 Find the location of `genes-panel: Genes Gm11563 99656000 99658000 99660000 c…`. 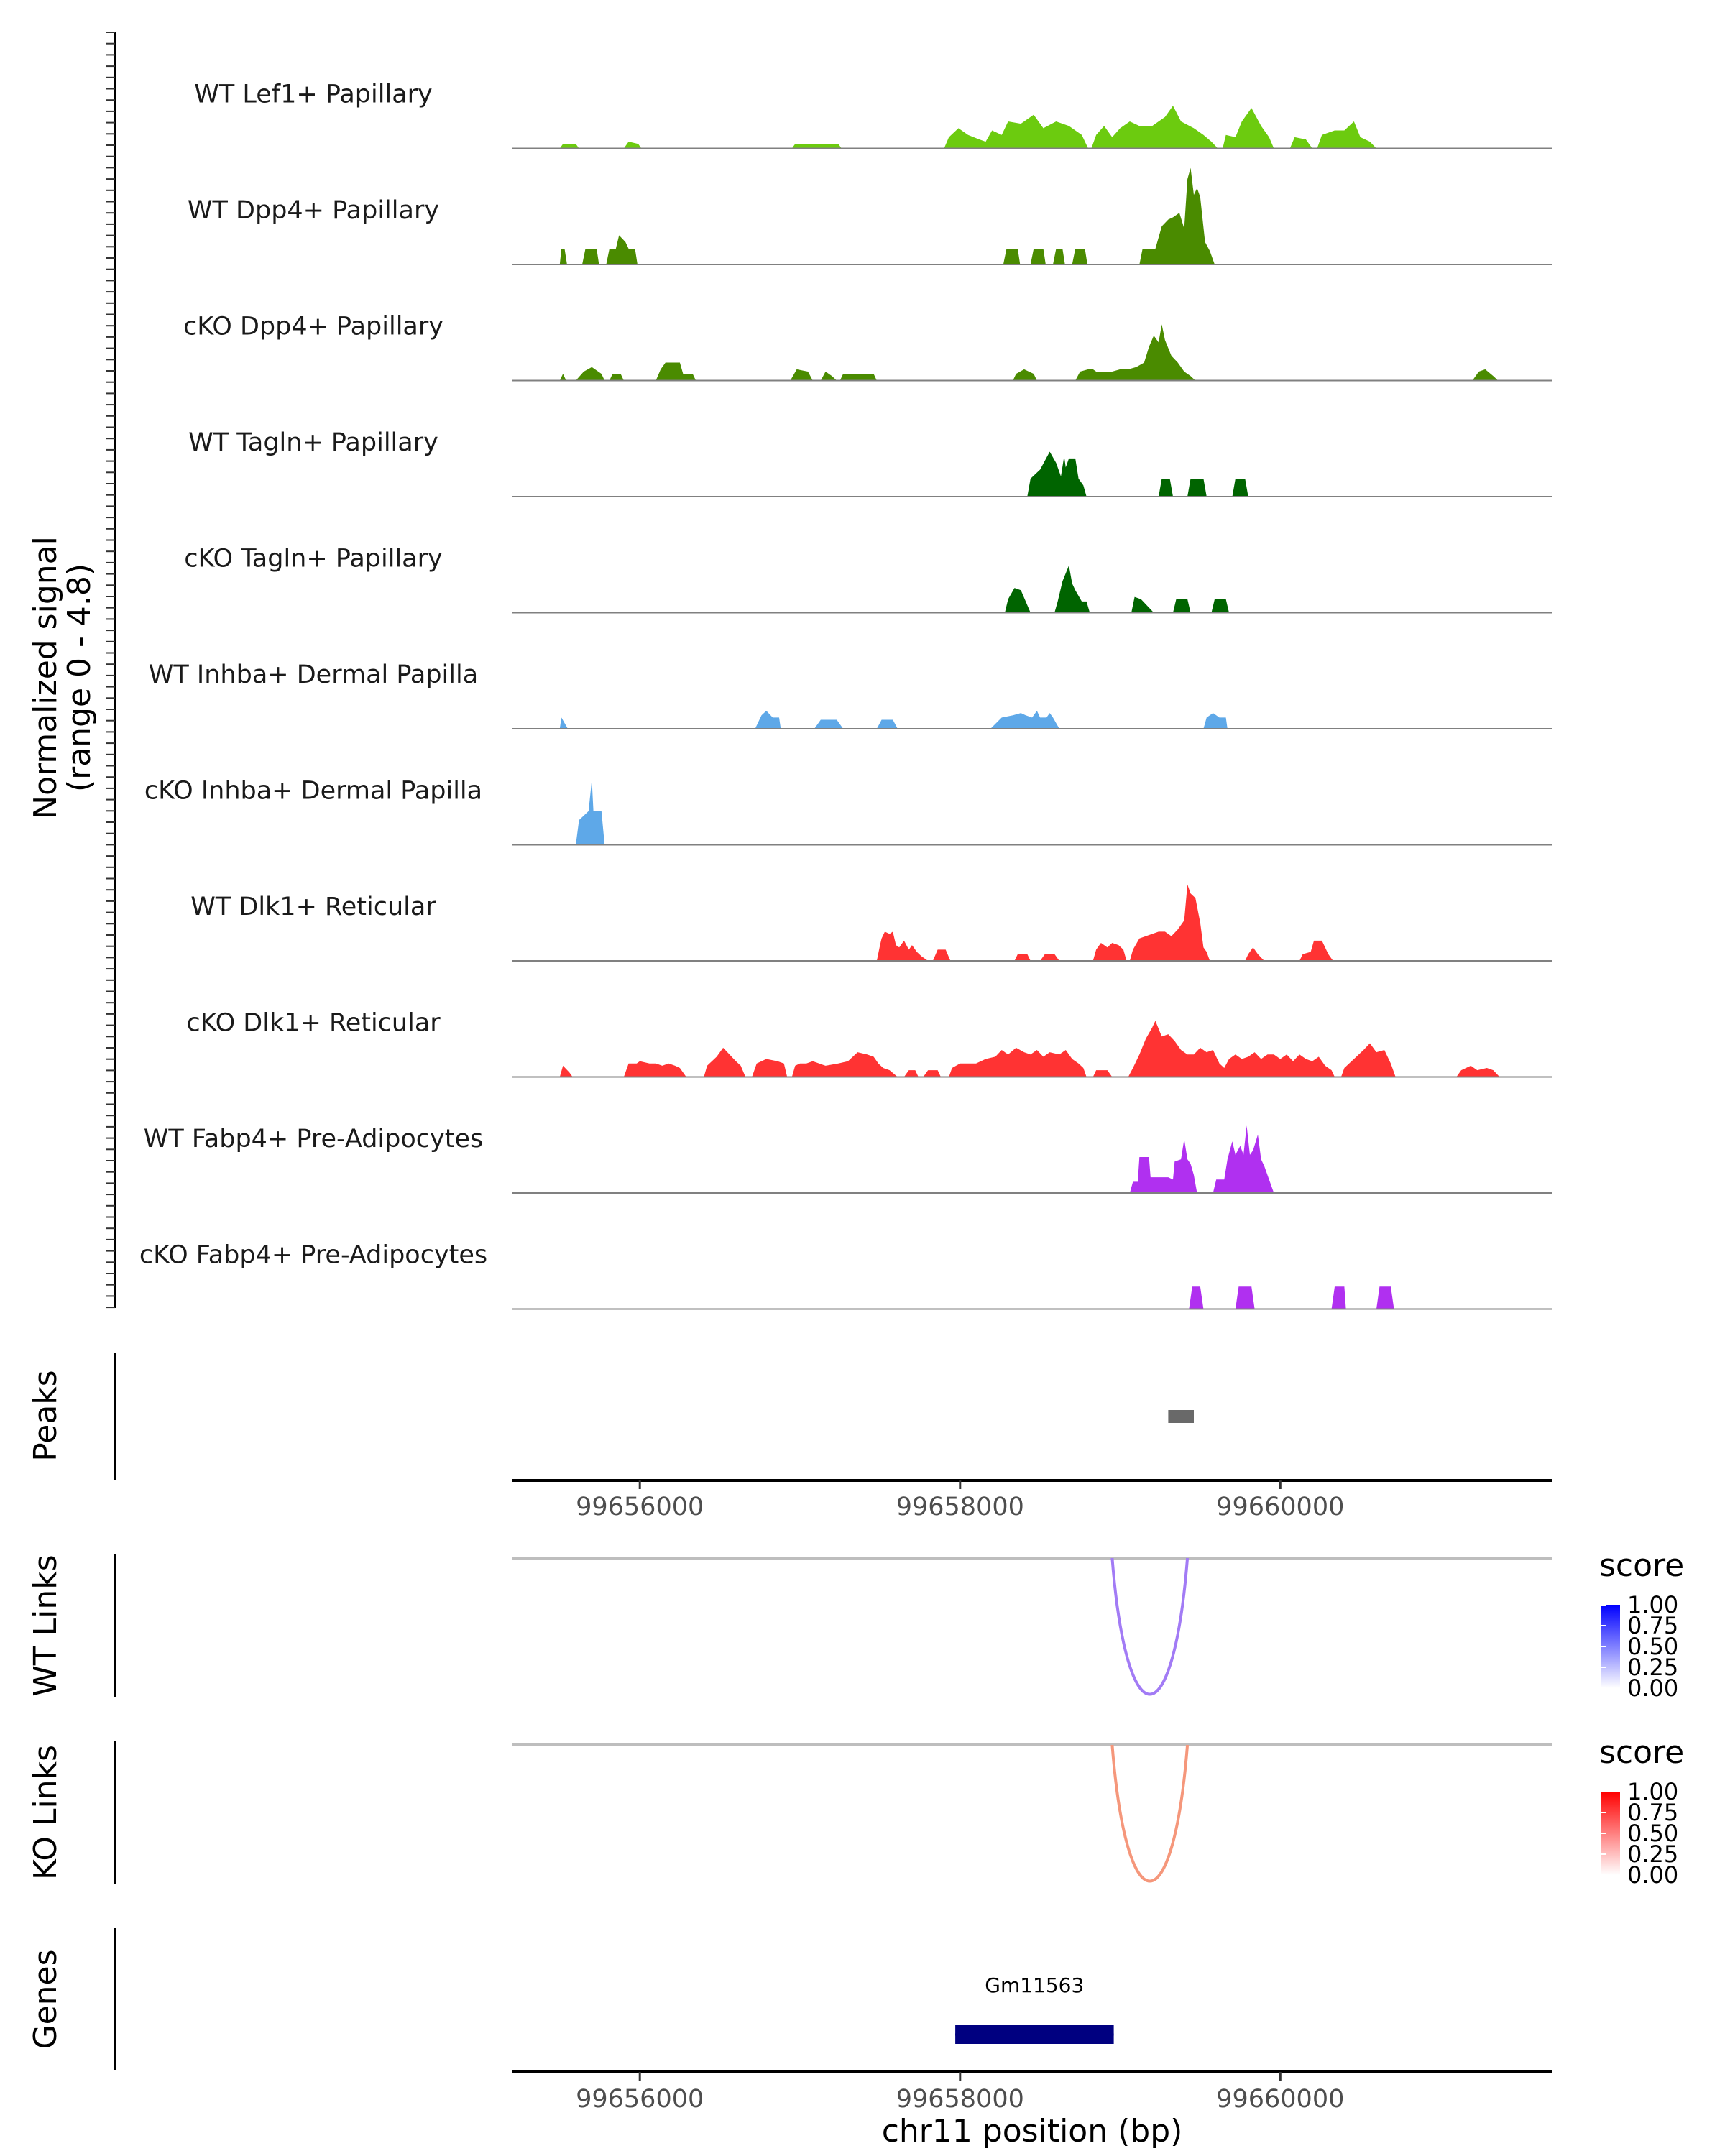

genes-panel: Genes Gm11563 99656000 99658000 99660000 c… is located at coordinates (789, 2039).